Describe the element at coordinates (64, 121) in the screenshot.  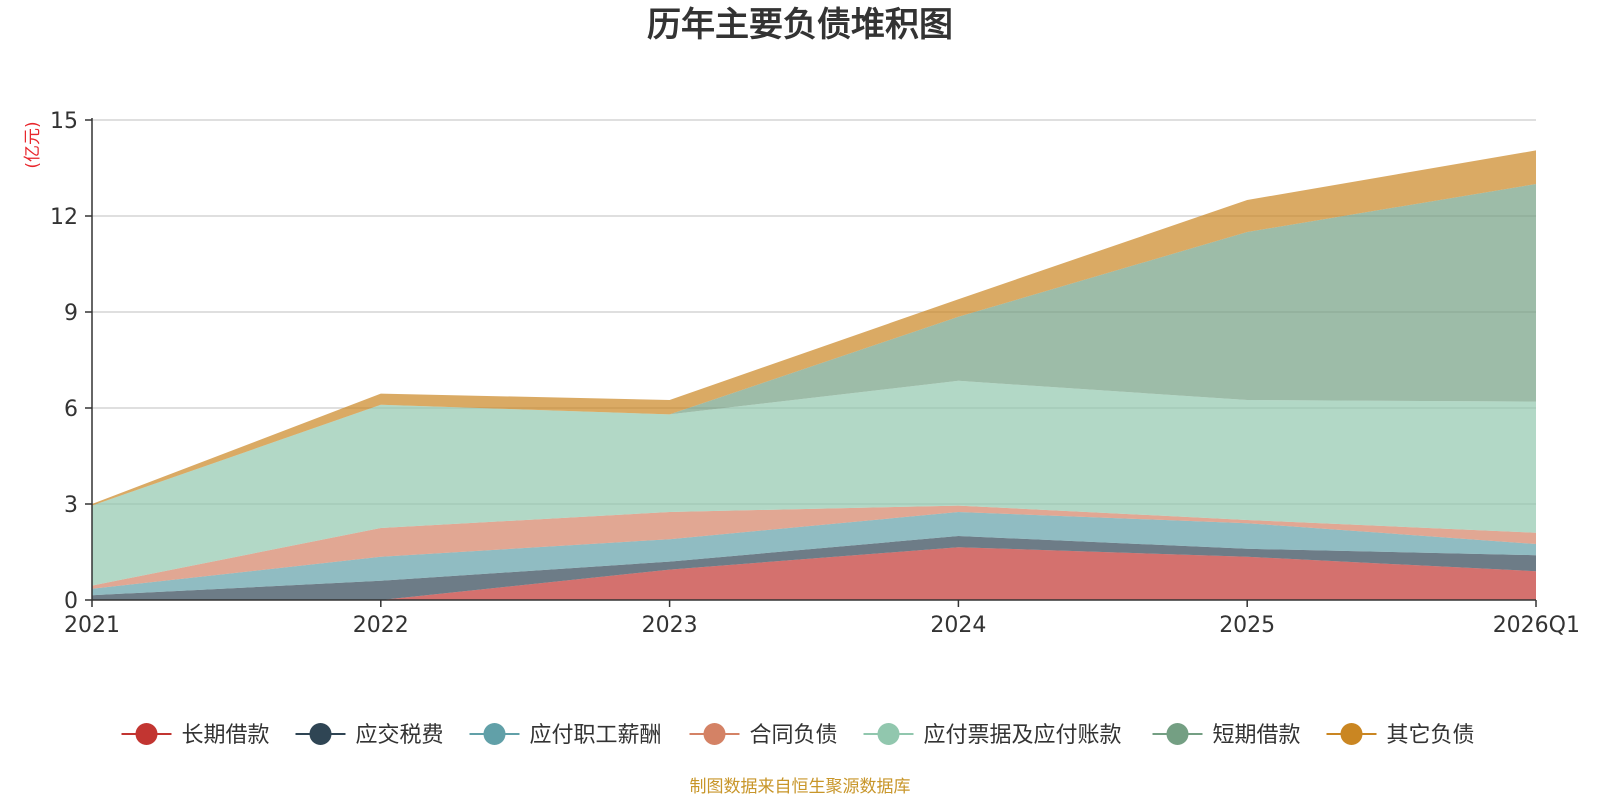
I see `y-tick-label: 15` at that location.